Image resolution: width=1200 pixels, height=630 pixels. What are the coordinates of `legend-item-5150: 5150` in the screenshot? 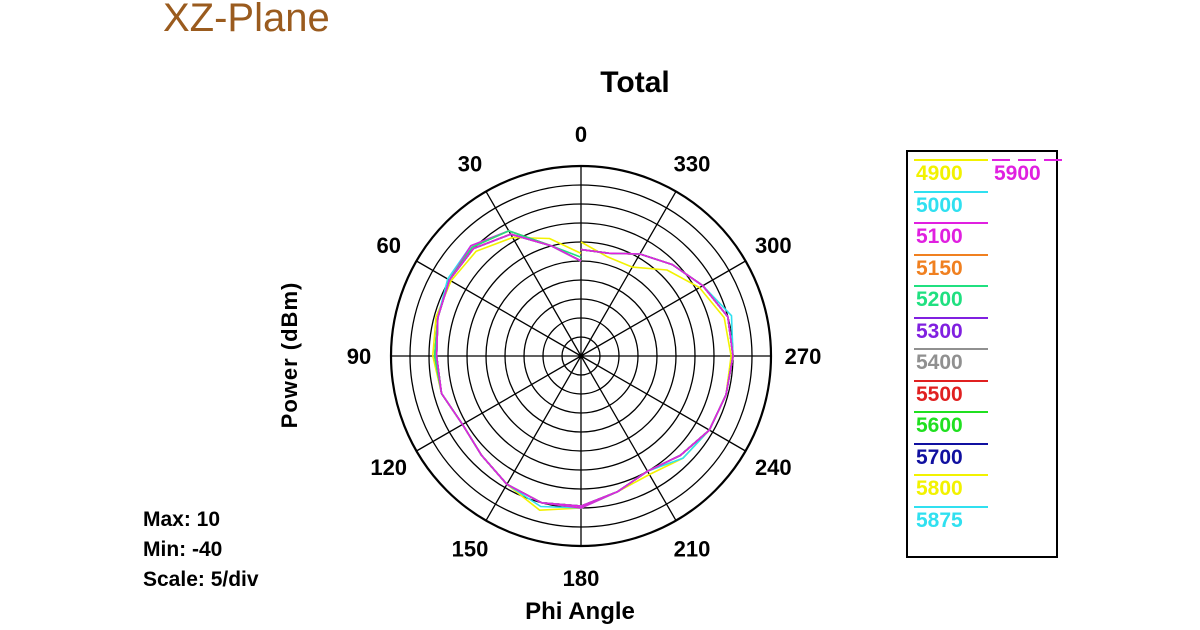 It's located at (951, 267).